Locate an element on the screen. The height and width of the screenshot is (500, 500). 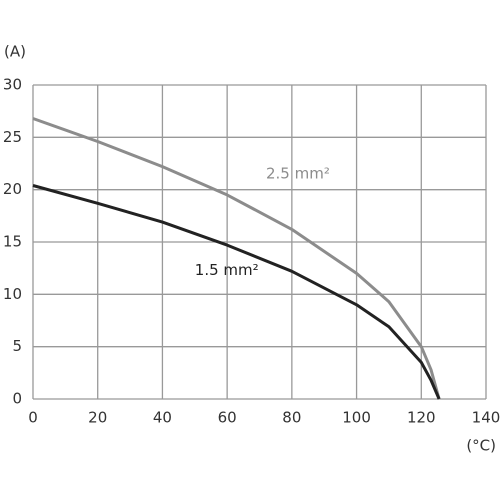
y-tick-label: 30 is located at coordinates (12, 85).